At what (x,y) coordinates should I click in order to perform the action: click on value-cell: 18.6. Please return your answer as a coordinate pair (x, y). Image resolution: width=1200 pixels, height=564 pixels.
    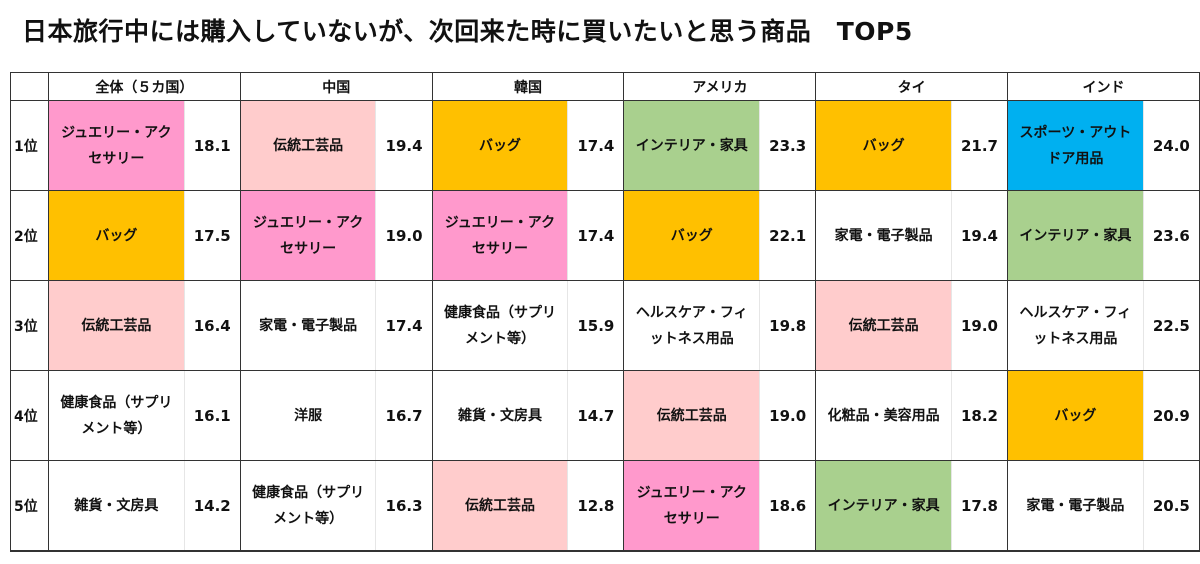
    Looking at the image, I should click on (788, 506).